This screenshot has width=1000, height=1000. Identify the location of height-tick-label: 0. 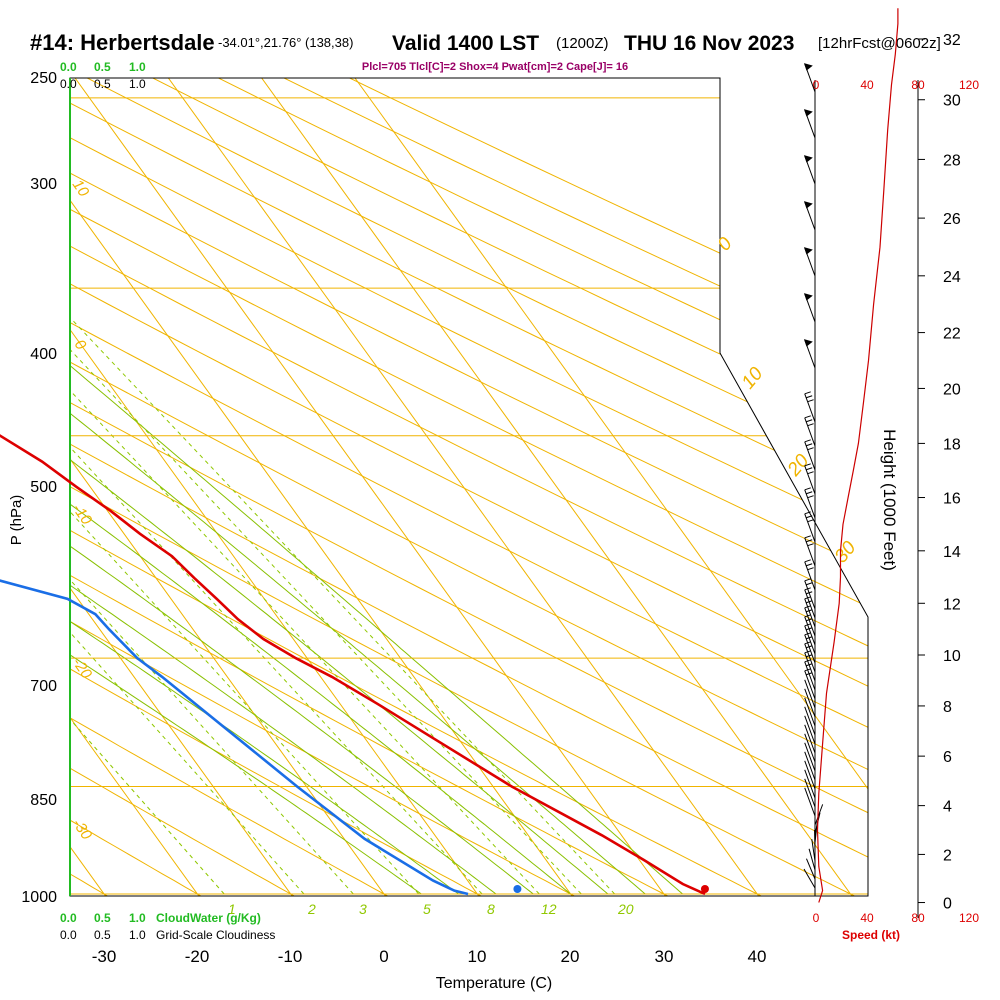
(947, 904).